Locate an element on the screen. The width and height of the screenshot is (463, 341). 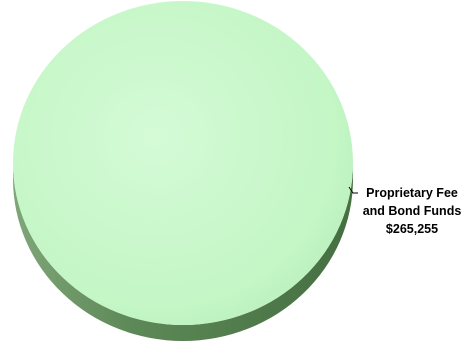
slice-leader-line is located at coordinates (353, 190).